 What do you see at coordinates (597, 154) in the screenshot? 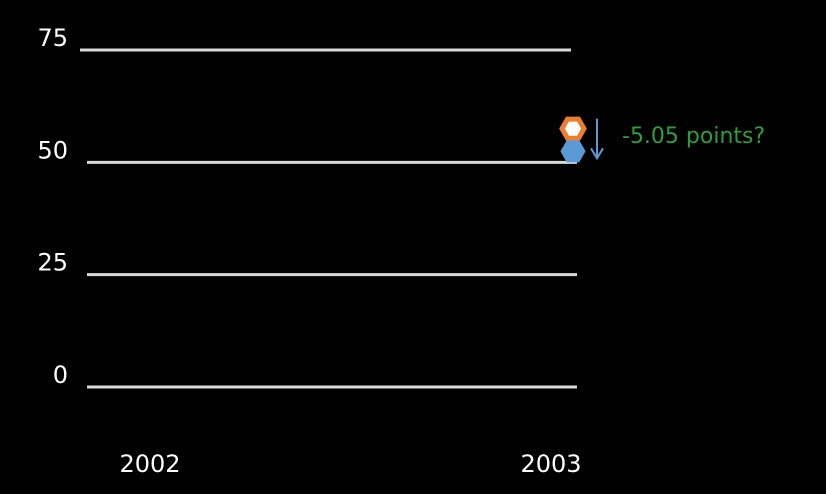
I see `arrow-head` at bounding box center [597, 154].